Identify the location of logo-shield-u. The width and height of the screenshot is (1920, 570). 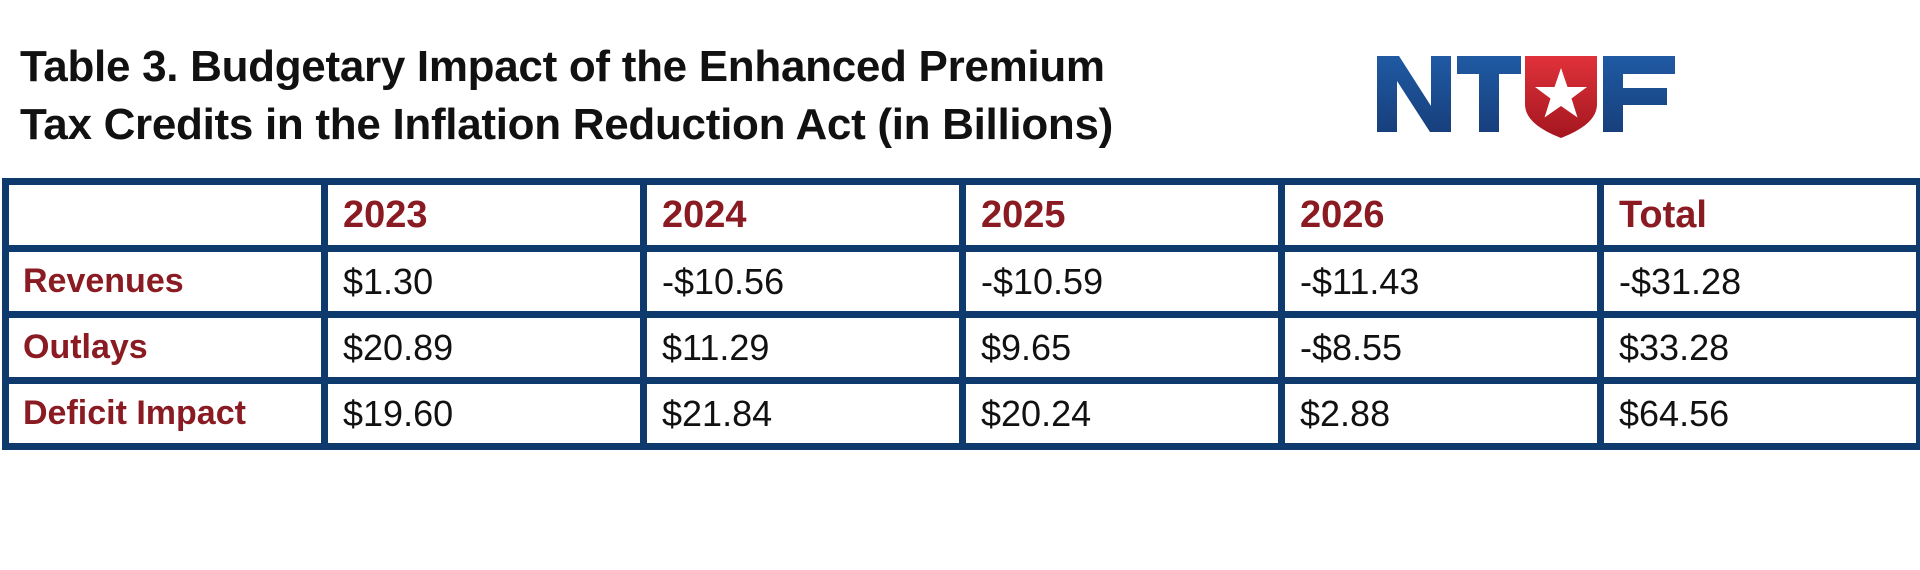
(1561, 97).